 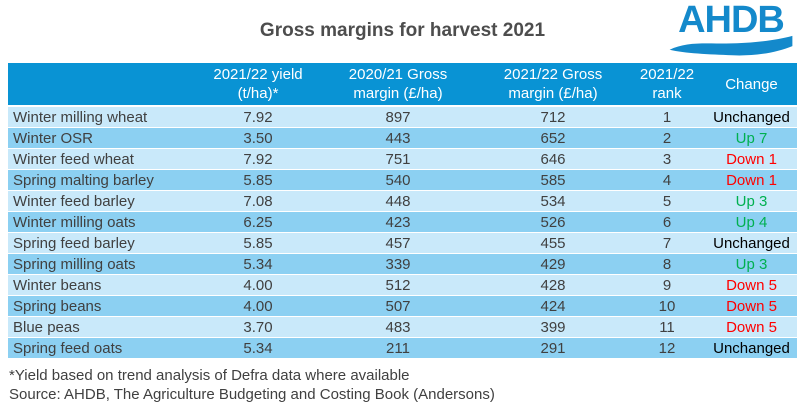 I want to click on gm2021-cell: 399, so click(x=553, y=327).